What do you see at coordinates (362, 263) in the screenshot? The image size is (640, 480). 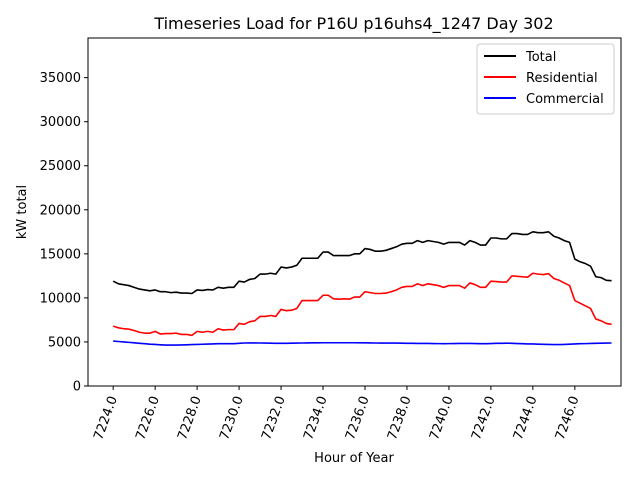 I see `series-line-total` at bounding box center [362, 263].